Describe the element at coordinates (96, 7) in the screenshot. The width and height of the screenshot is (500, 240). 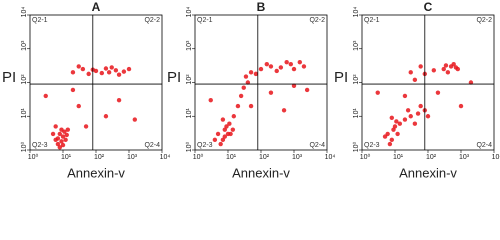
I see `panel-title: A` at that location.